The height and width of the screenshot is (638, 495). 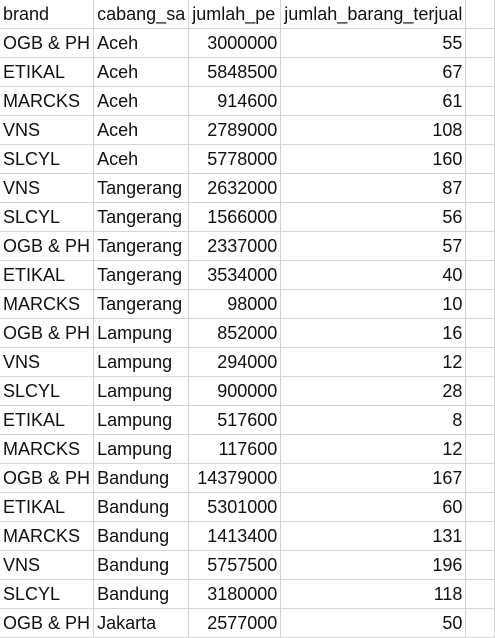 I want to click on jumlah-barang-cell: 12, so click(x=373, y=449).